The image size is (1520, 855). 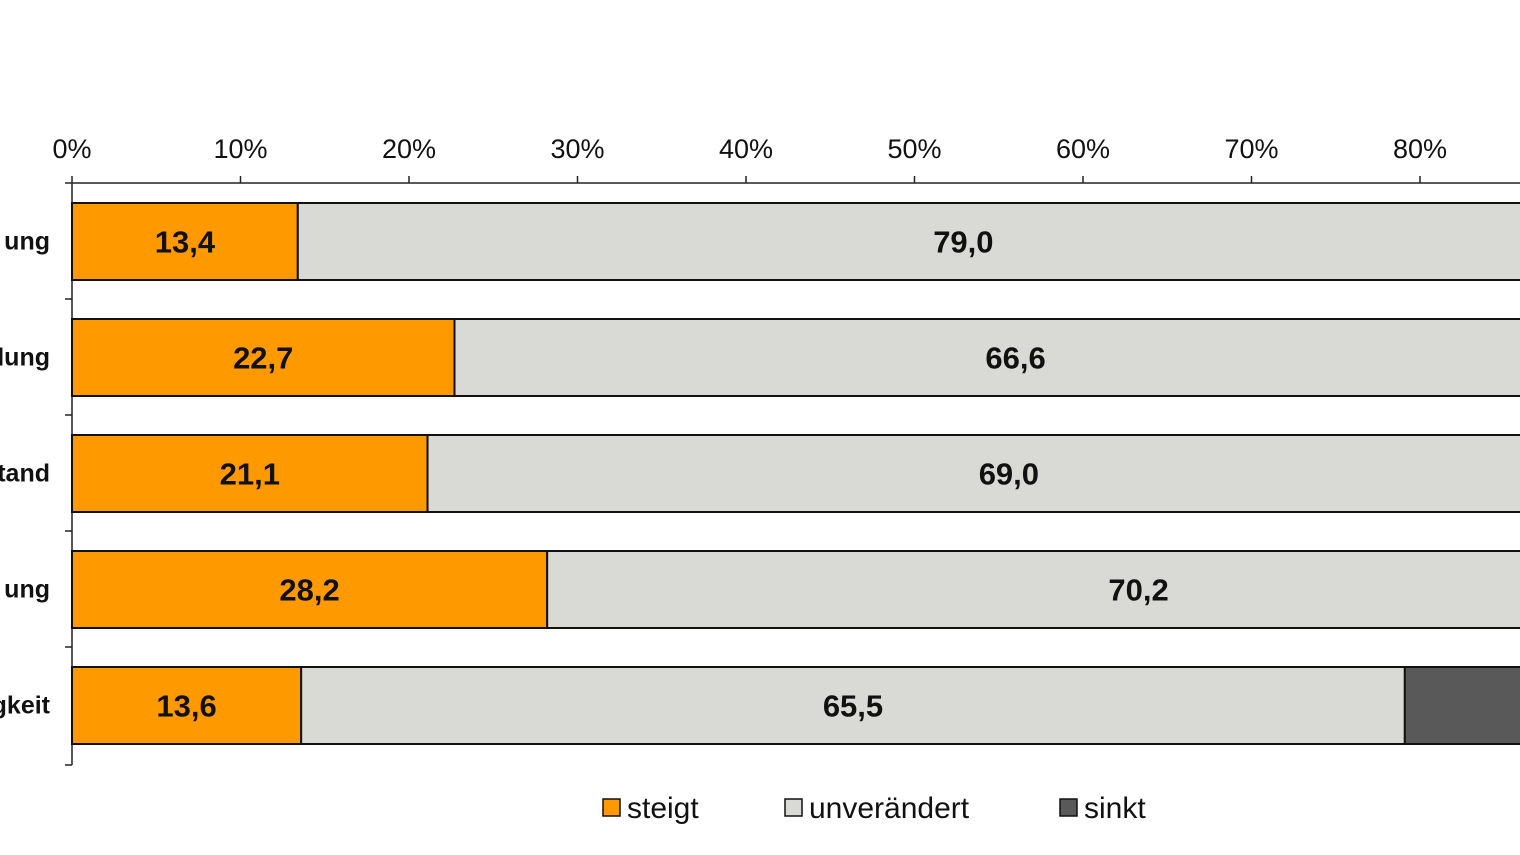 What do you see at coordinates (25, 706) in the screenshot?
I see `category-label: gkeit` at bounding box center [25, 706].